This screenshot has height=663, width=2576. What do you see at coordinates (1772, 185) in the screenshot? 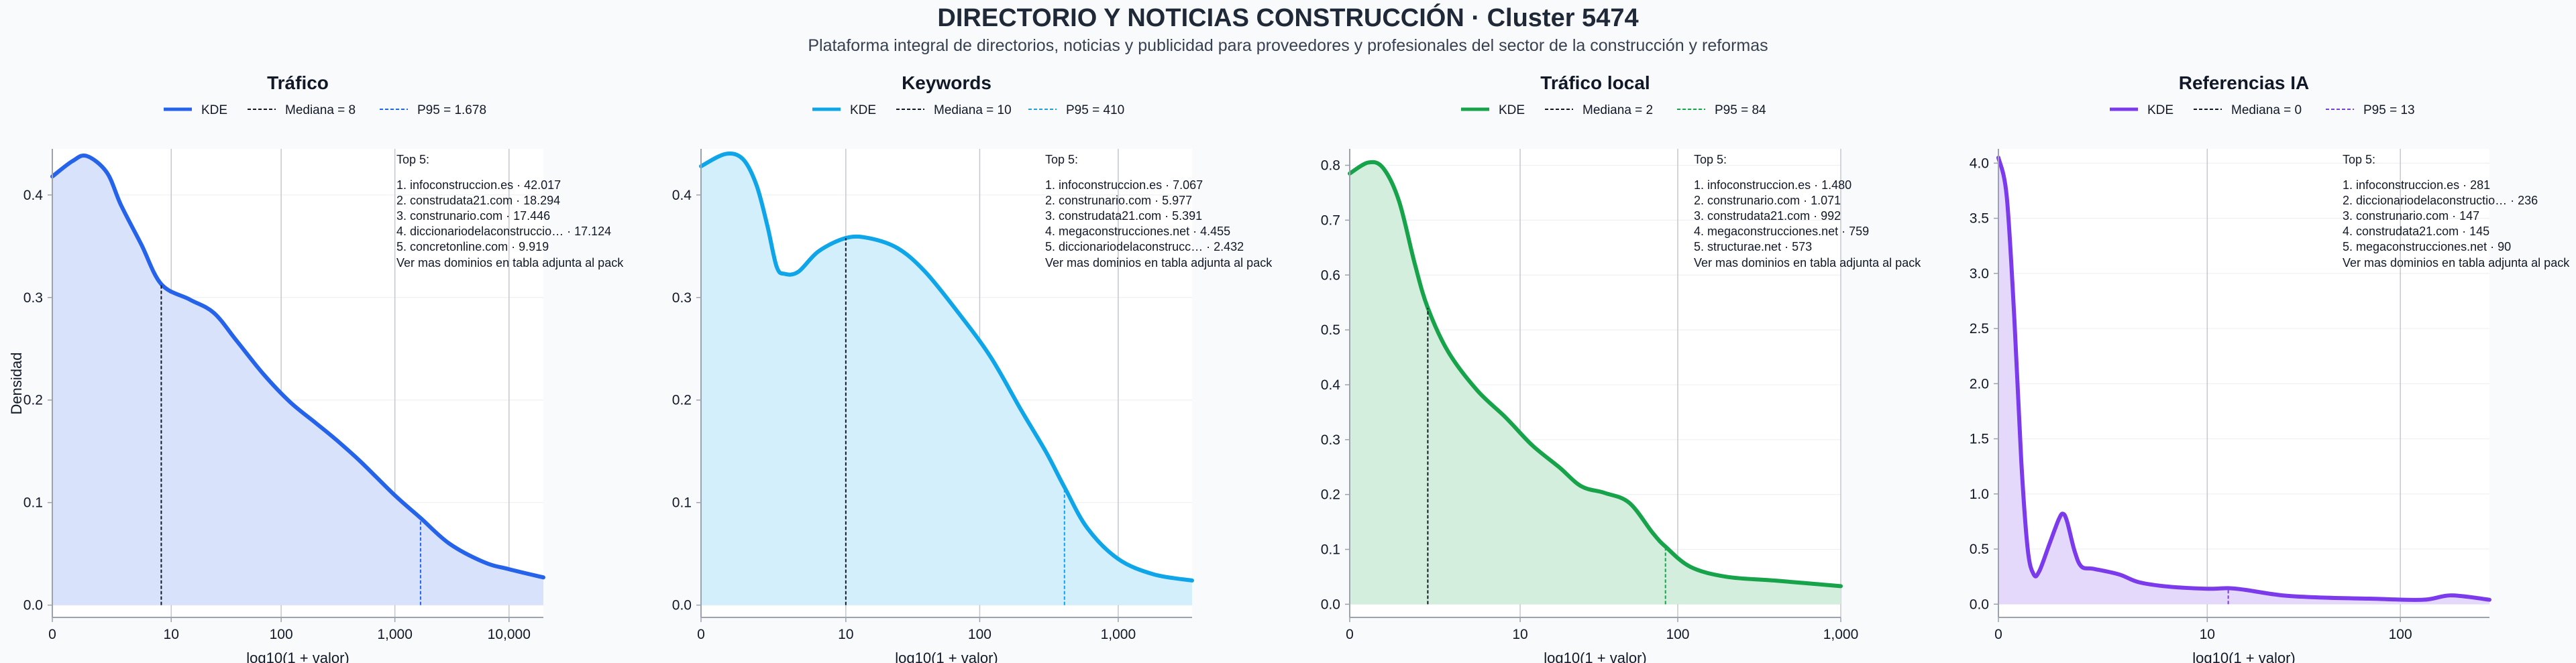
I see `top5-item: 1. infoconstruccion.es · 1.480` at bounding box center [1772, 185].